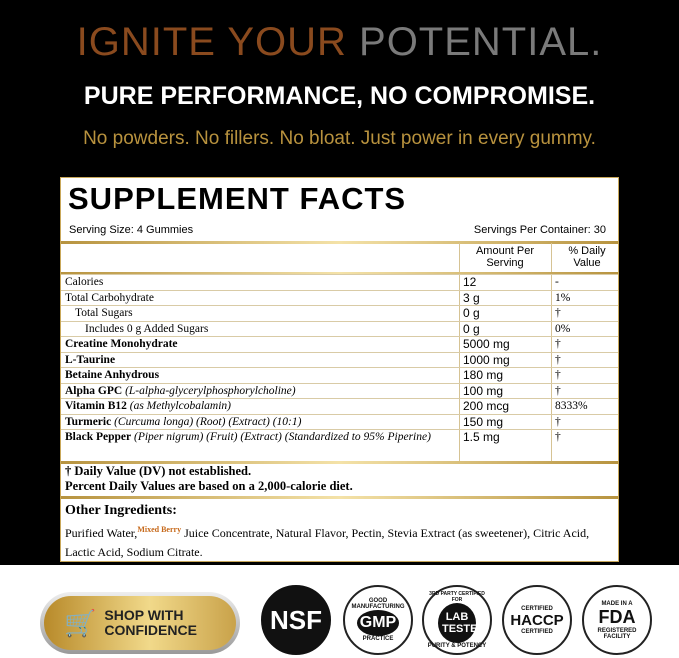  I want to click on nutrient-label: Vitamin B12, so click(96, 406).